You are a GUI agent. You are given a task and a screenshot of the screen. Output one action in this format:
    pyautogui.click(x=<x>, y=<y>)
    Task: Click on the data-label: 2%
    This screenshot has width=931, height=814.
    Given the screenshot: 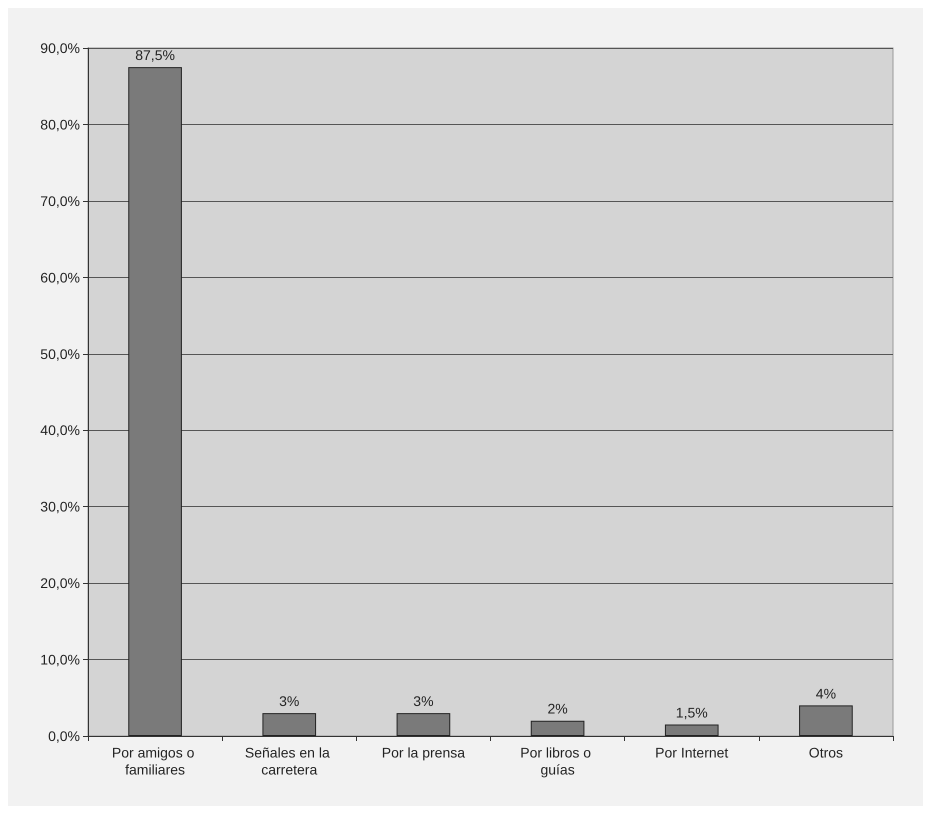 What is the action you would take?
    pyautogui.click(x=557, y=708)
    